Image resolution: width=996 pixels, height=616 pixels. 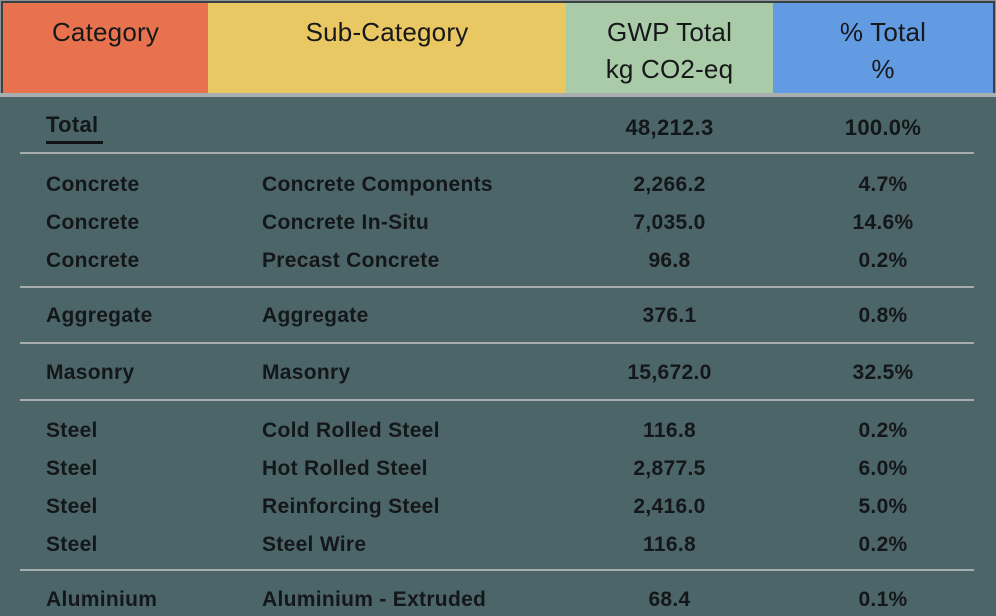 What do you see at coordinates (351, 430) in the screenshot?
I see `subcategory-cell: Cold Rolled Steel` at bounding box center [351, 430].